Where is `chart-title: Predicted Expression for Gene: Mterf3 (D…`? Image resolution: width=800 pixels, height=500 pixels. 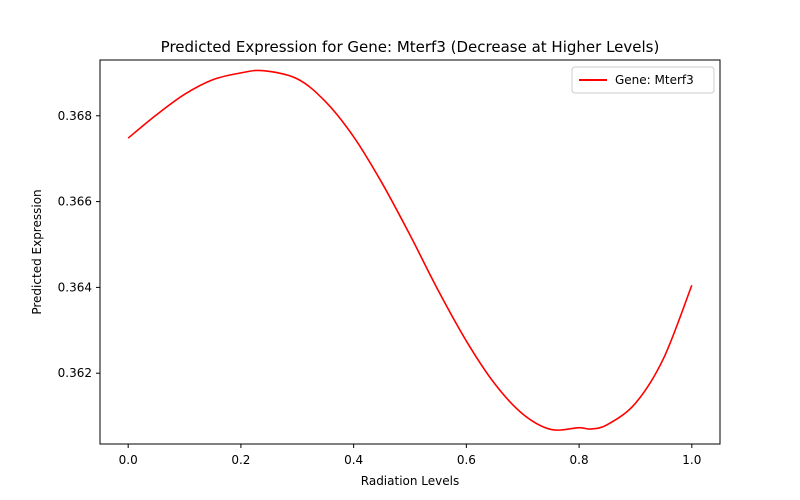 chart-title: Predicted Expression for Gene: Mterf3 (D… is located at coordinates (410, 47).